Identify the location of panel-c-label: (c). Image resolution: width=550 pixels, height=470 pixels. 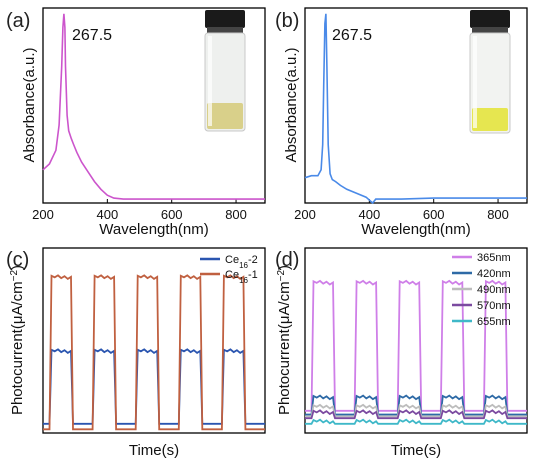
(17, 260).